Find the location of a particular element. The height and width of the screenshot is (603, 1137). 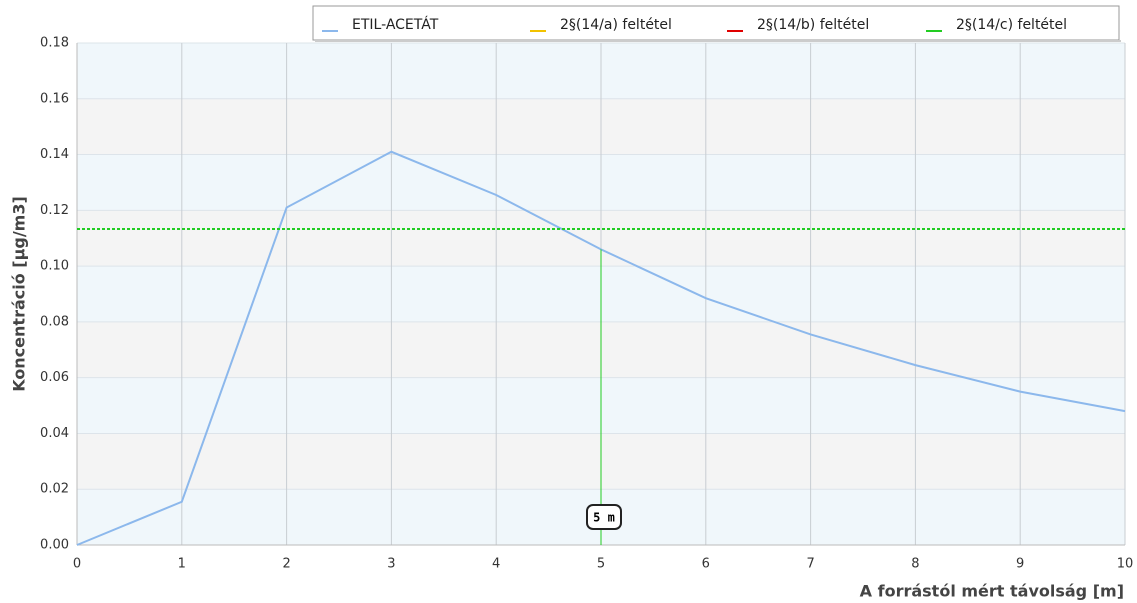

x-tick-label: 1 is located at coordinates (182, 564).